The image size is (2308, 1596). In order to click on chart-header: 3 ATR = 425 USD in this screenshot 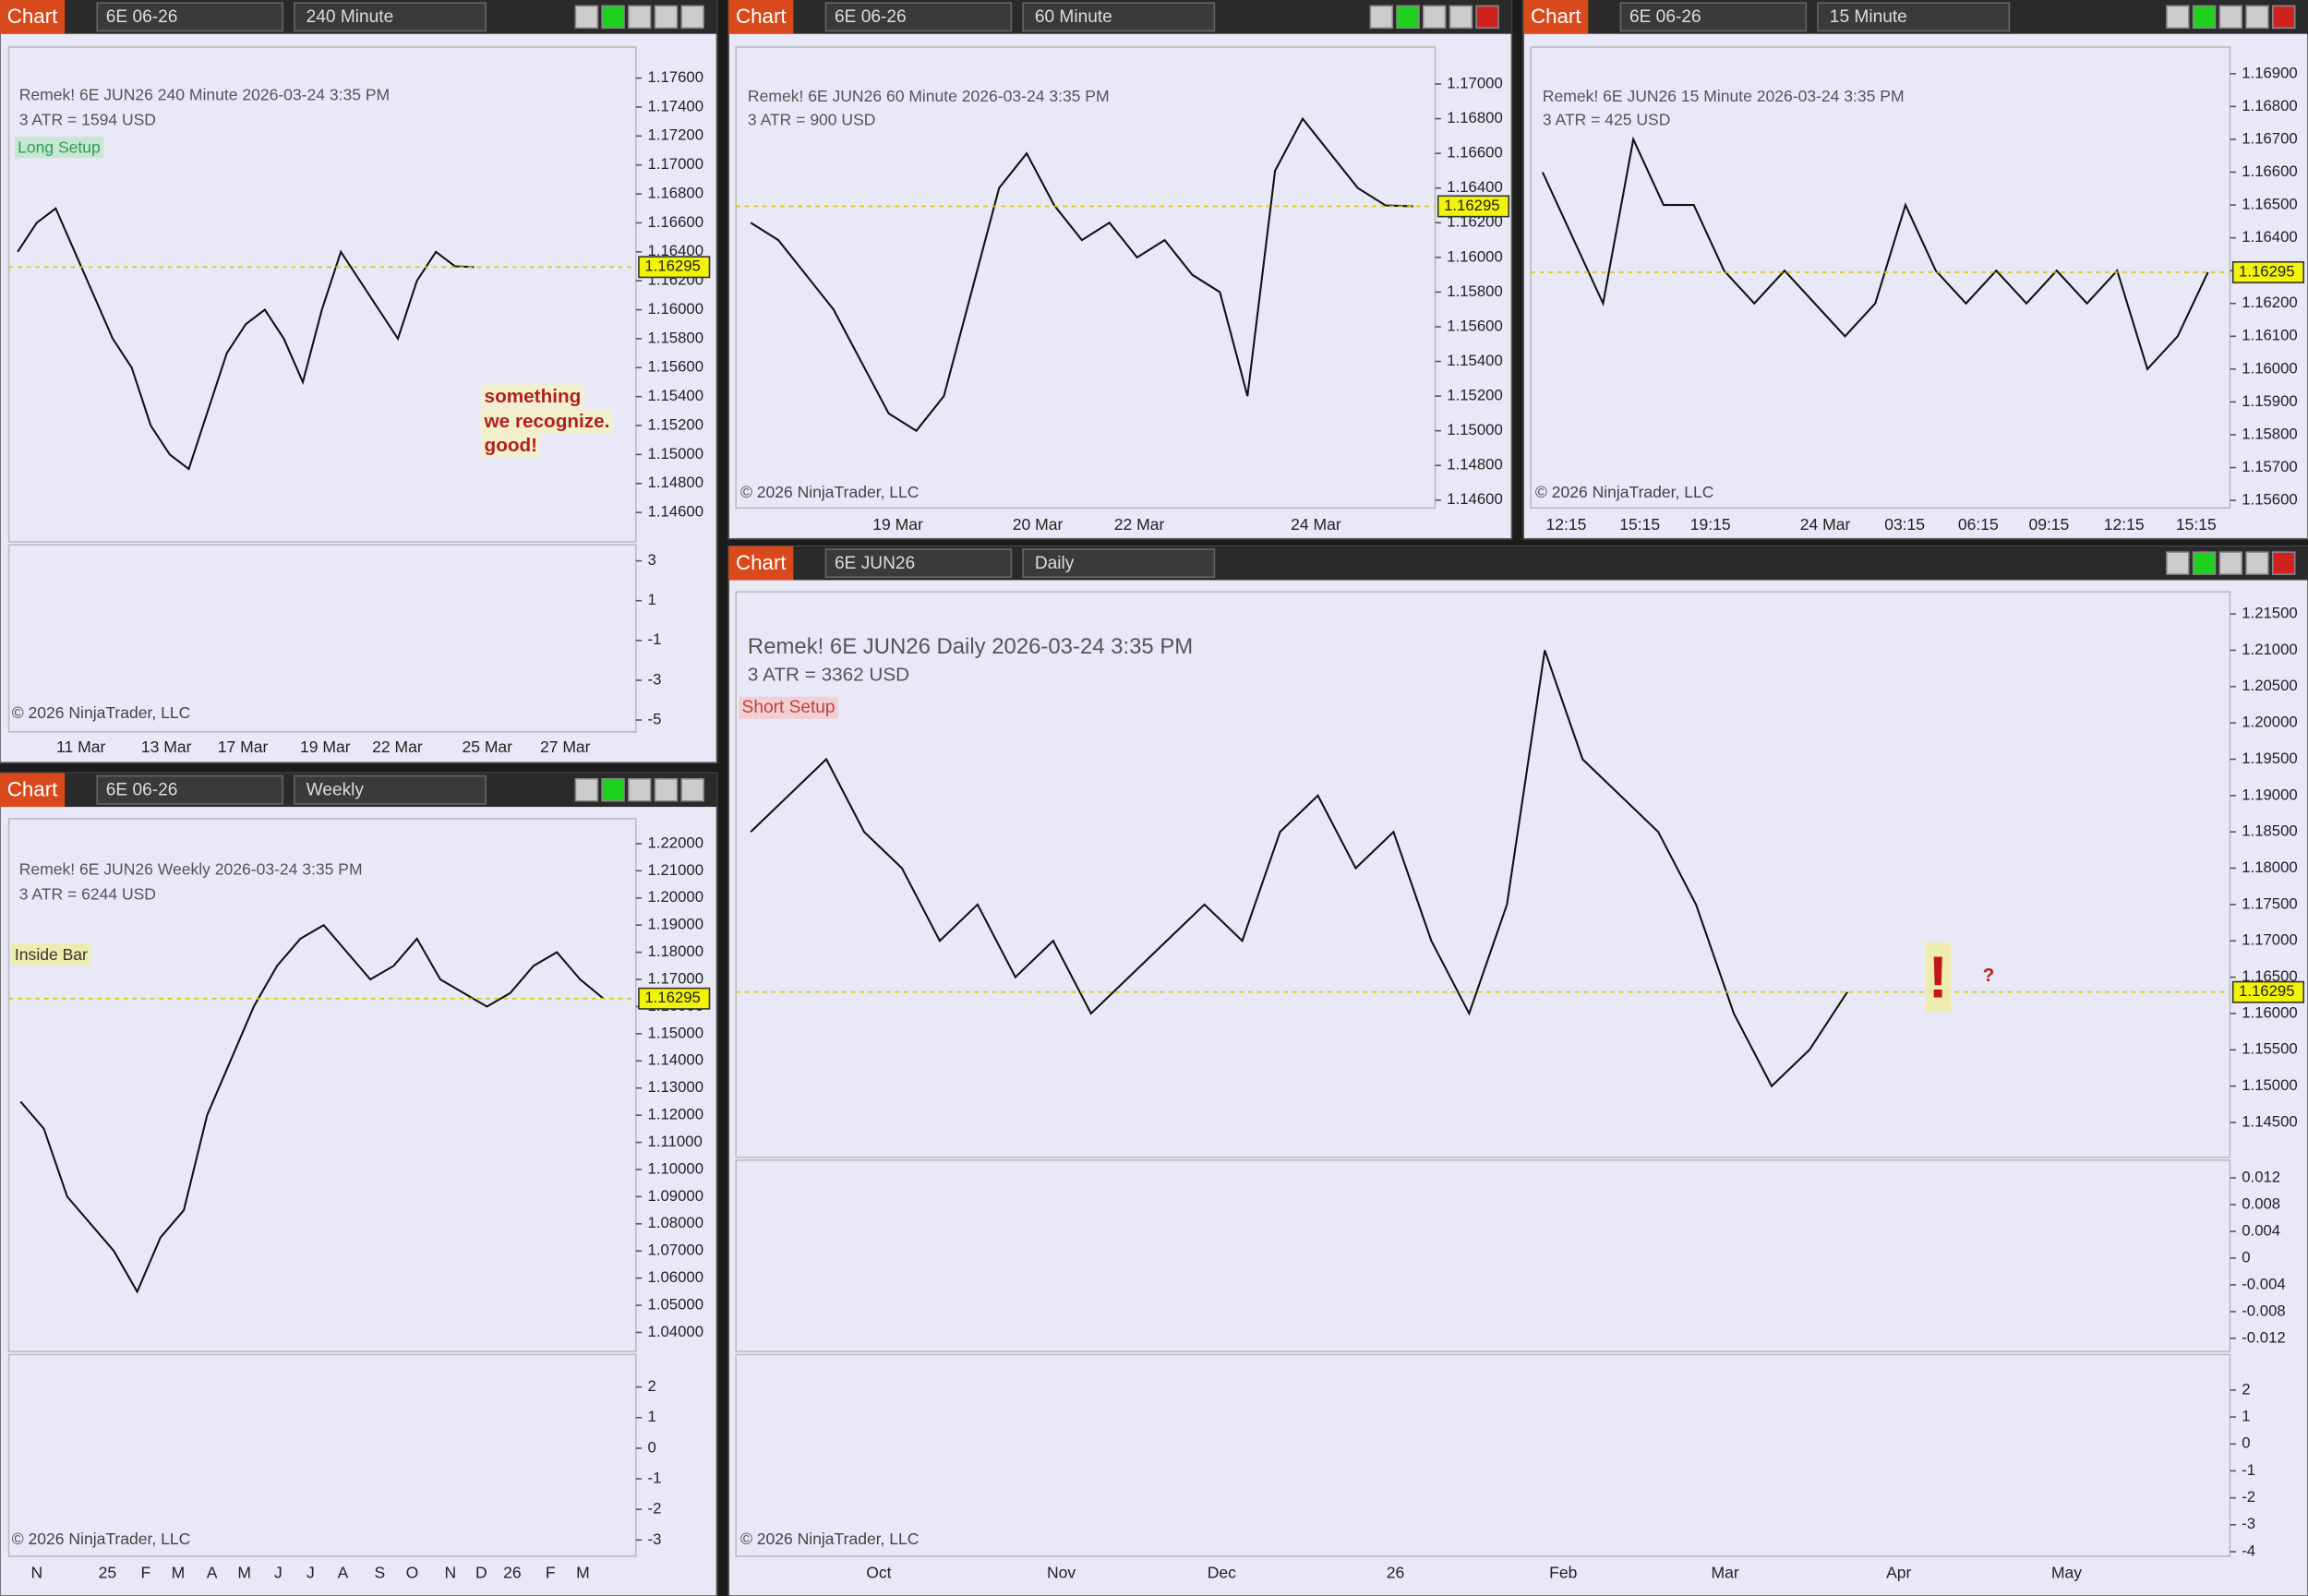, I will do `click(1607, 119)`.